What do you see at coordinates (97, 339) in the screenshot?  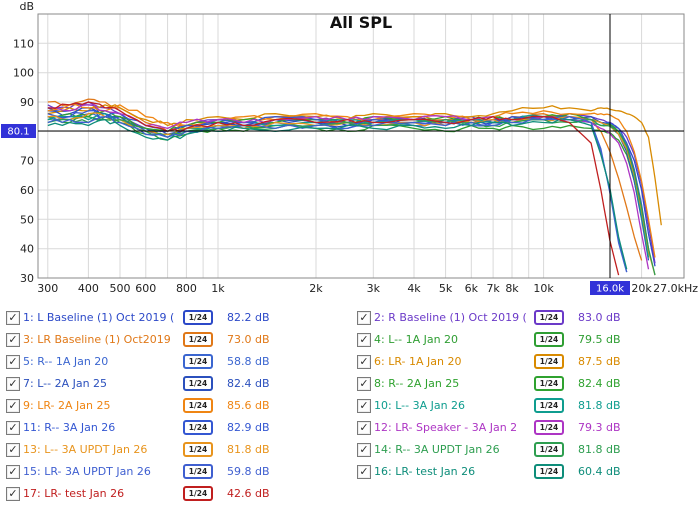 I see `trace-label: 3: LR Baseline (1) Oct2019` at bounding box center [97, 339].